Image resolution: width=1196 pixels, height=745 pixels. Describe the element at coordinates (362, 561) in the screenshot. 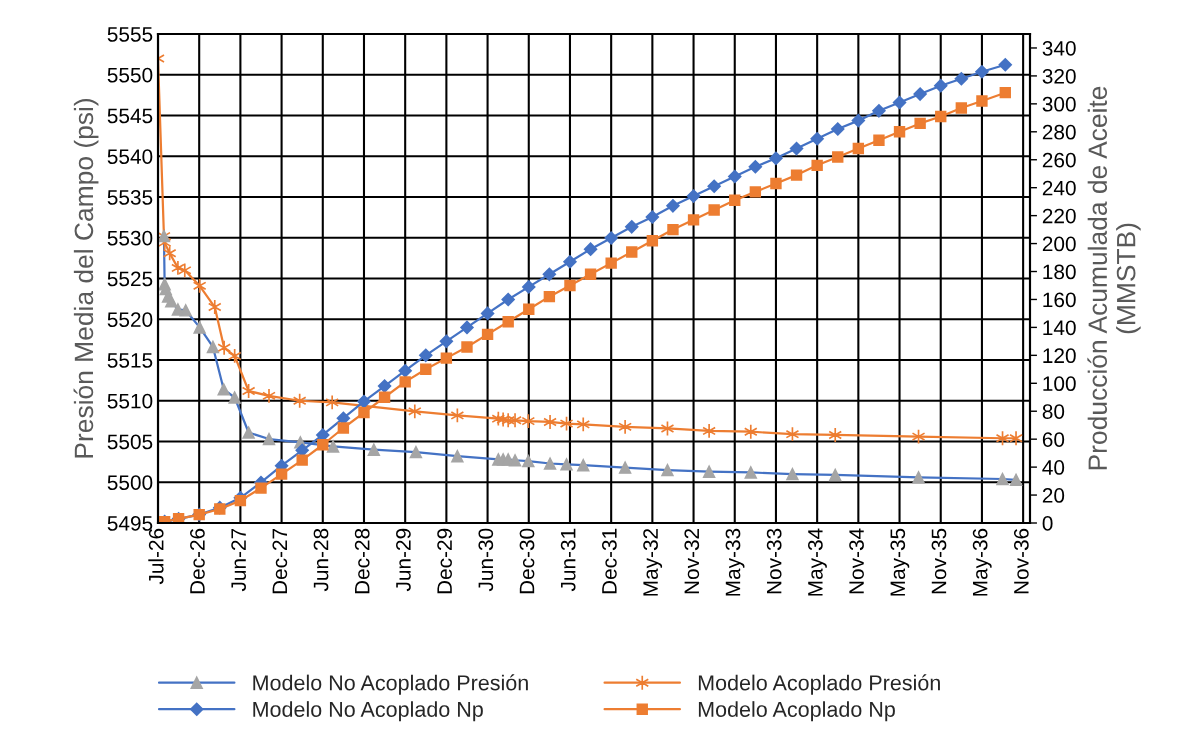

I see `x-tick-label: Dec-28` at that location.